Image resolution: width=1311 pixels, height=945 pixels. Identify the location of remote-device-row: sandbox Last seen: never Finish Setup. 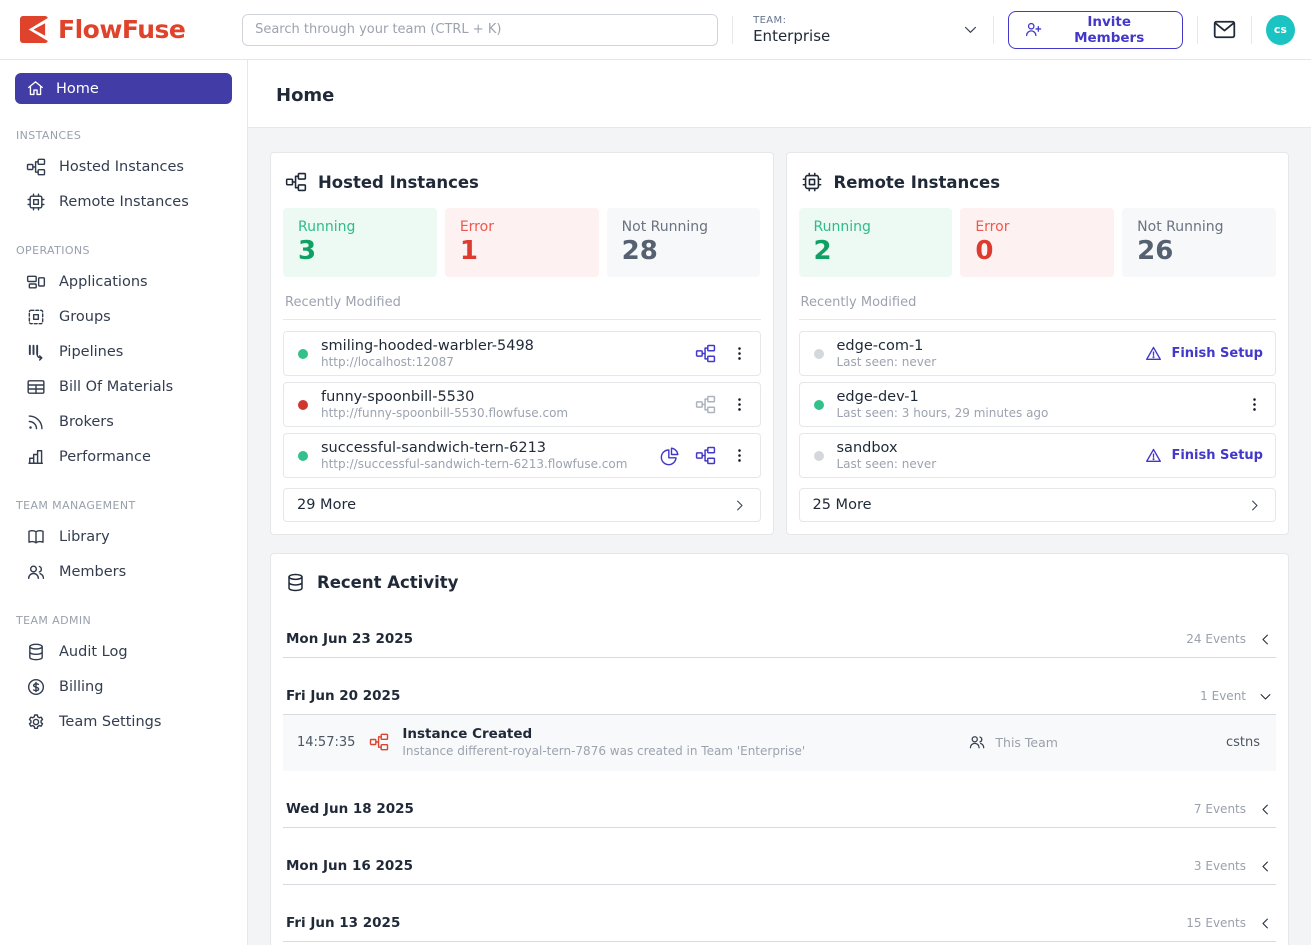
(1037, 455).